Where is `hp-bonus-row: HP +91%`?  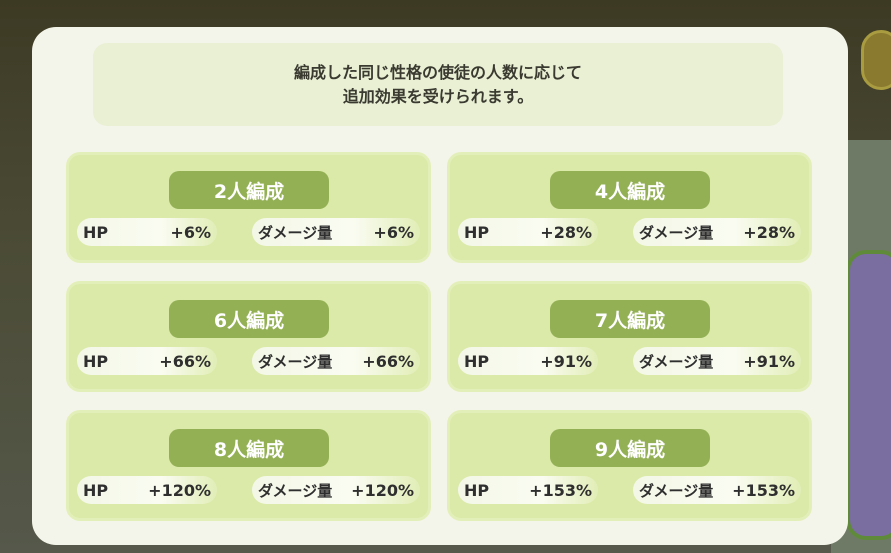
hp-bonus-row: HP +91% is located at coordinates (528, 361).